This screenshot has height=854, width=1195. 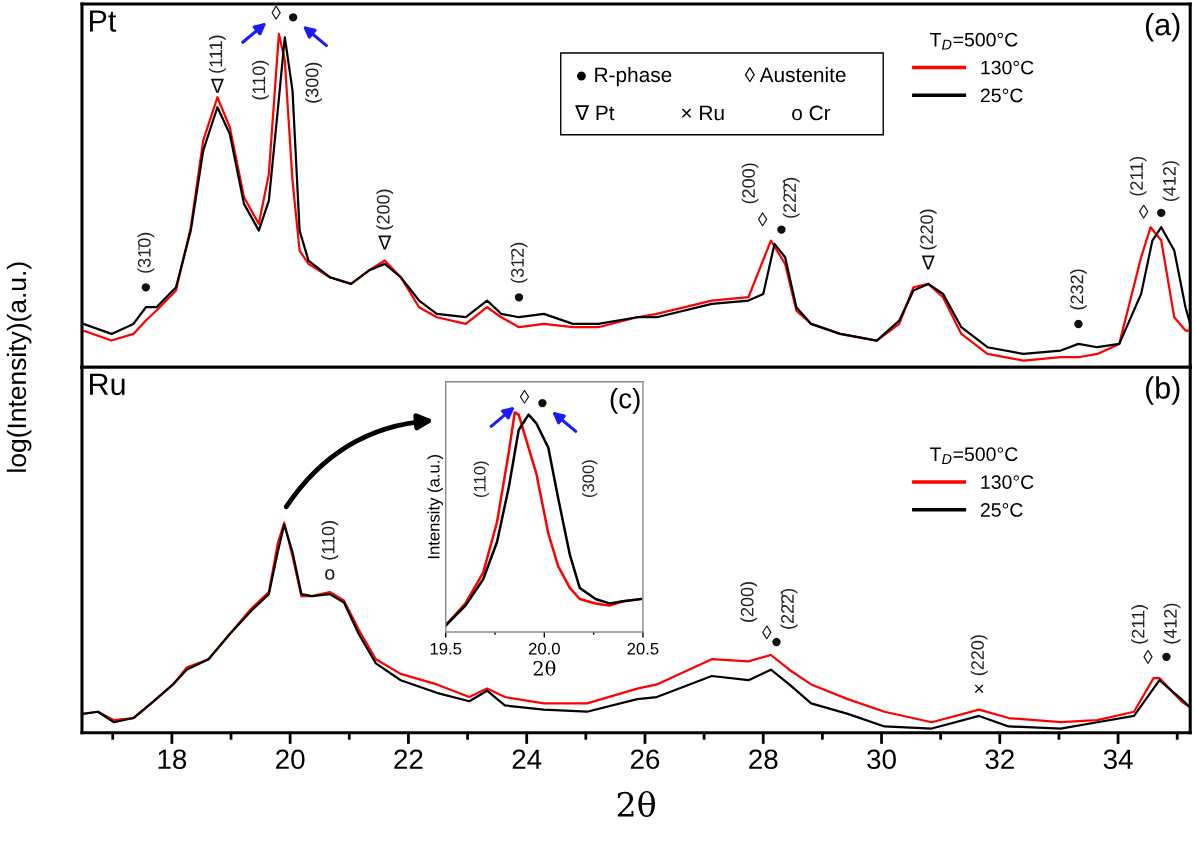 What do you see at coordinates (979, 689) in the screenshot?
I see `annotation: ×` at bounding box center [979, 689].